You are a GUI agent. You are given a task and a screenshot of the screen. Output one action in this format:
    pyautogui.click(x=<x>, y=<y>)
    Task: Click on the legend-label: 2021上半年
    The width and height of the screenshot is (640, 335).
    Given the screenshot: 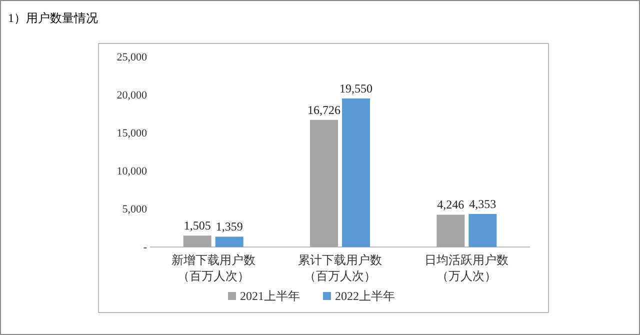 What is the action you would take?
    pyautogui.click(x=270, y=296)
    